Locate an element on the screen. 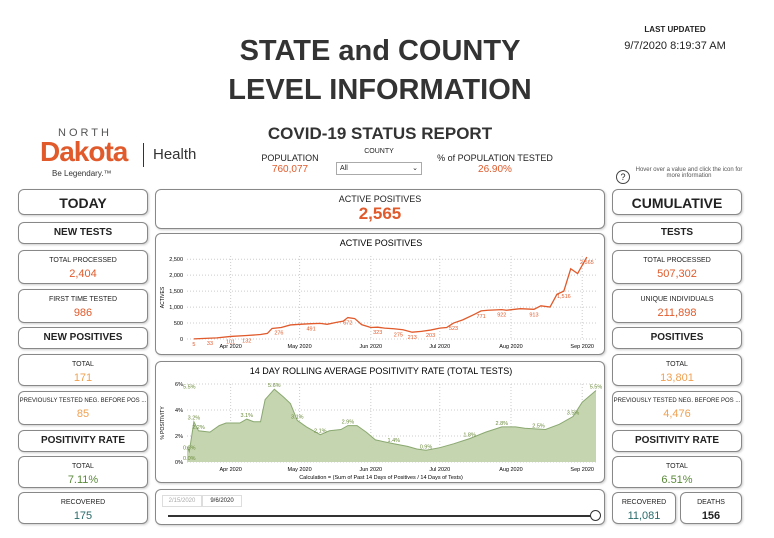  data-label: 5.5% is located at coordinates (596, 388).